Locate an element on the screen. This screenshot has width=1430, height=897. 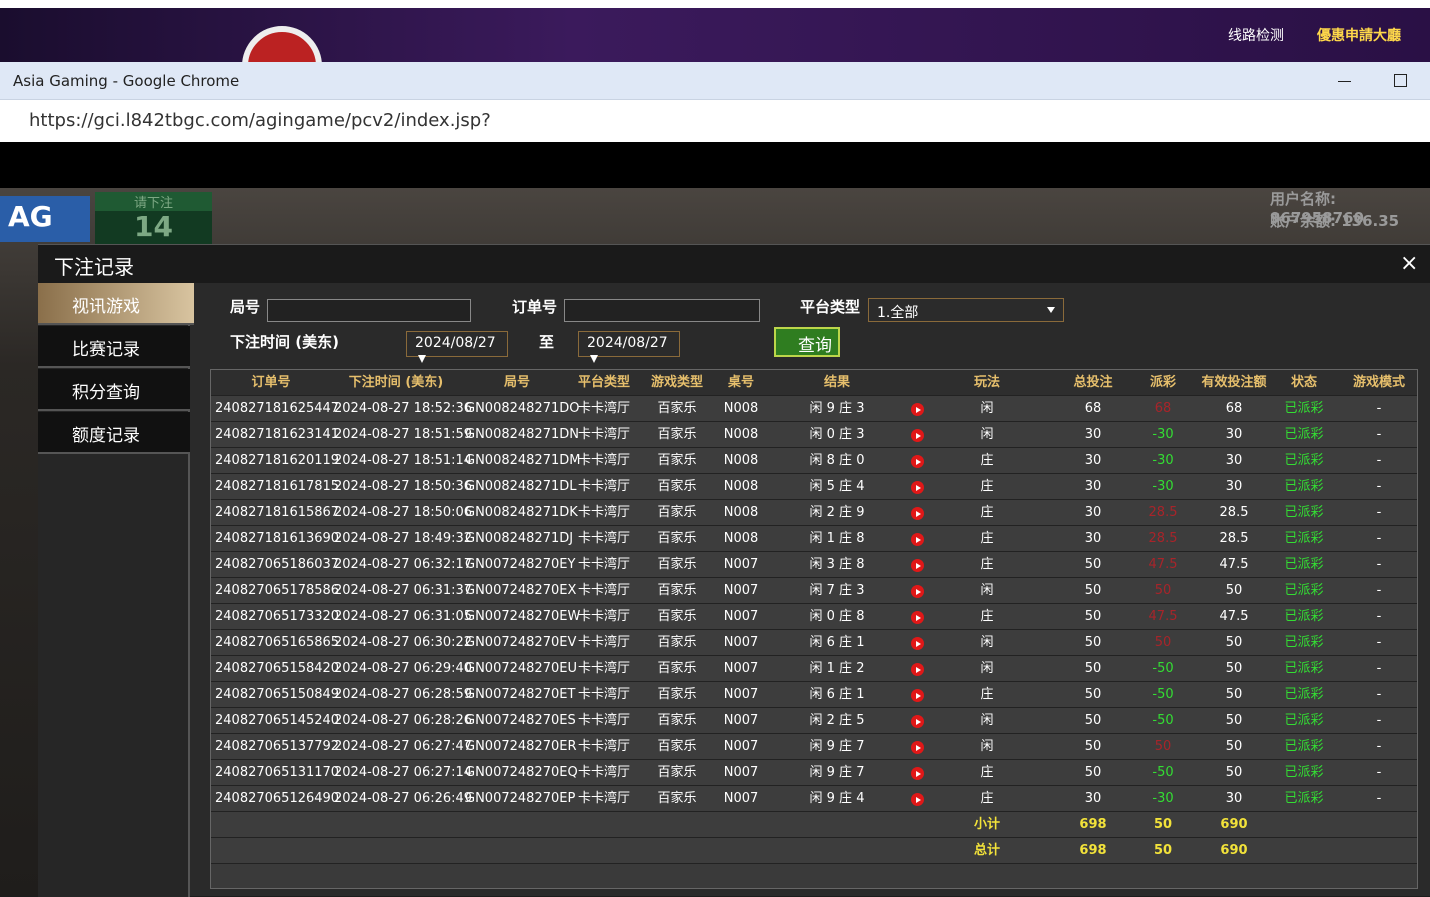
cell: GN007248270EV is located at coordinates (521, 642).